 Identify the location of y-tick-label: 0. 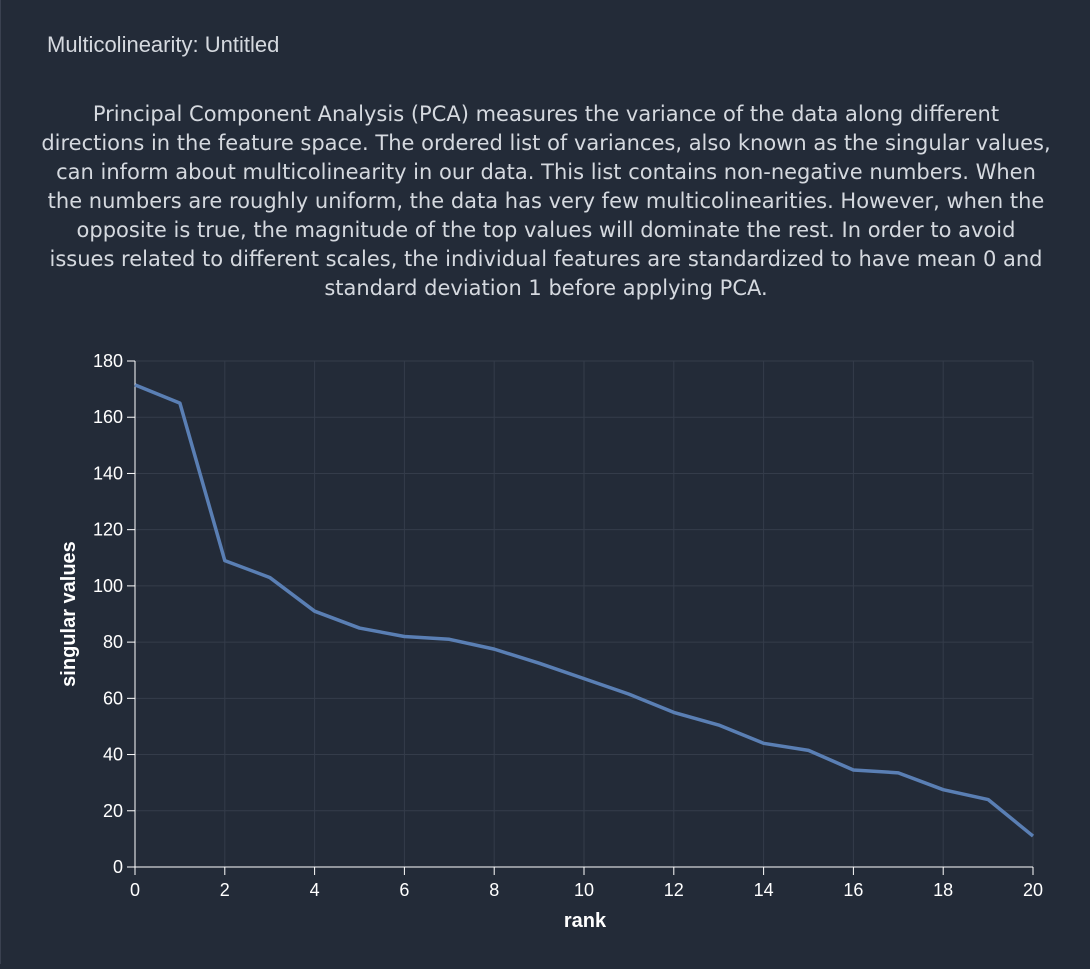
(118, 867).